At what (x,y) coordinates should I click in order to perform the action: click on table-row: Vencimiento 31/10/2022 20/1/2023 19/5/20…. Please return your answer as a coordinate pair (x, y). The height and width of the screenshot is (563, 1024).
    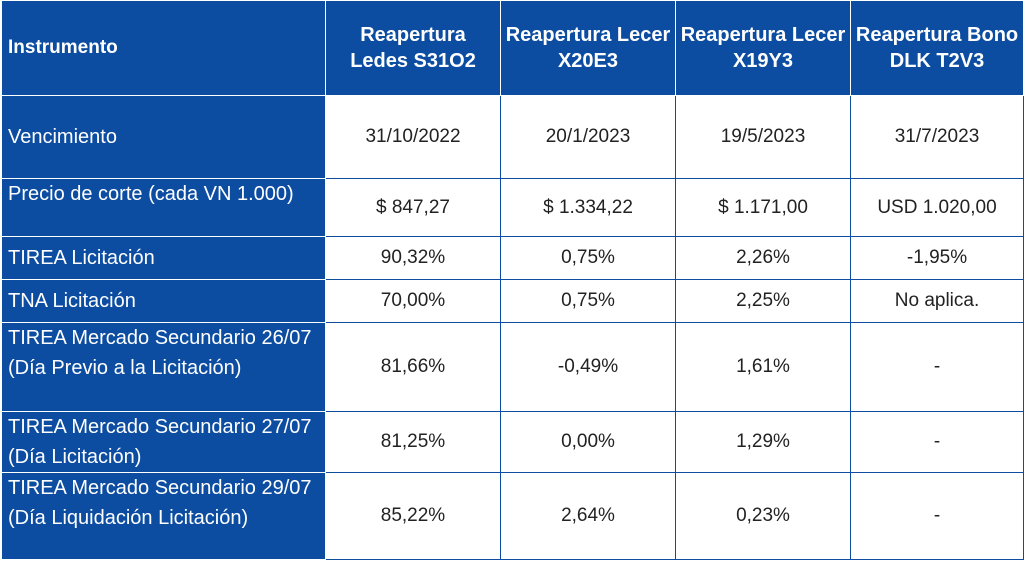
    Looking at the image, I should click on (512, 137).